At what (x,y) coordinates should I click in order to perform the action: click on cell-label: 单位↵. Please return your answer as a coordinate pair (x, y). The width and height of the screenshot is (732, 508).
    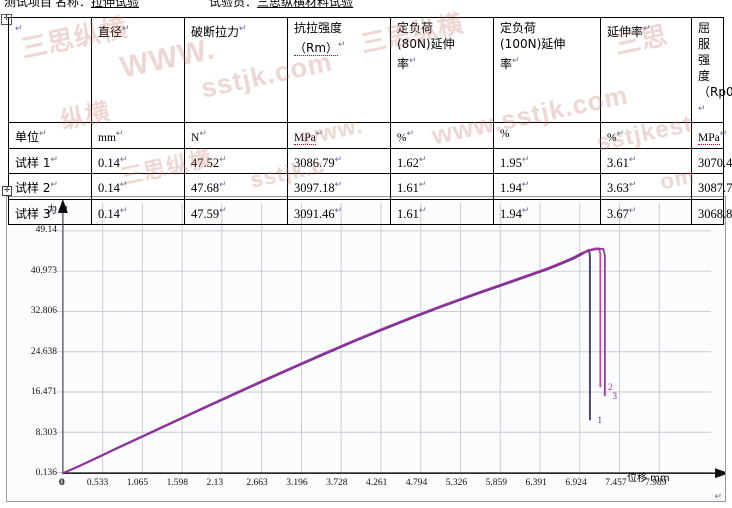
    Looking at the image, I should click on (50, 136).